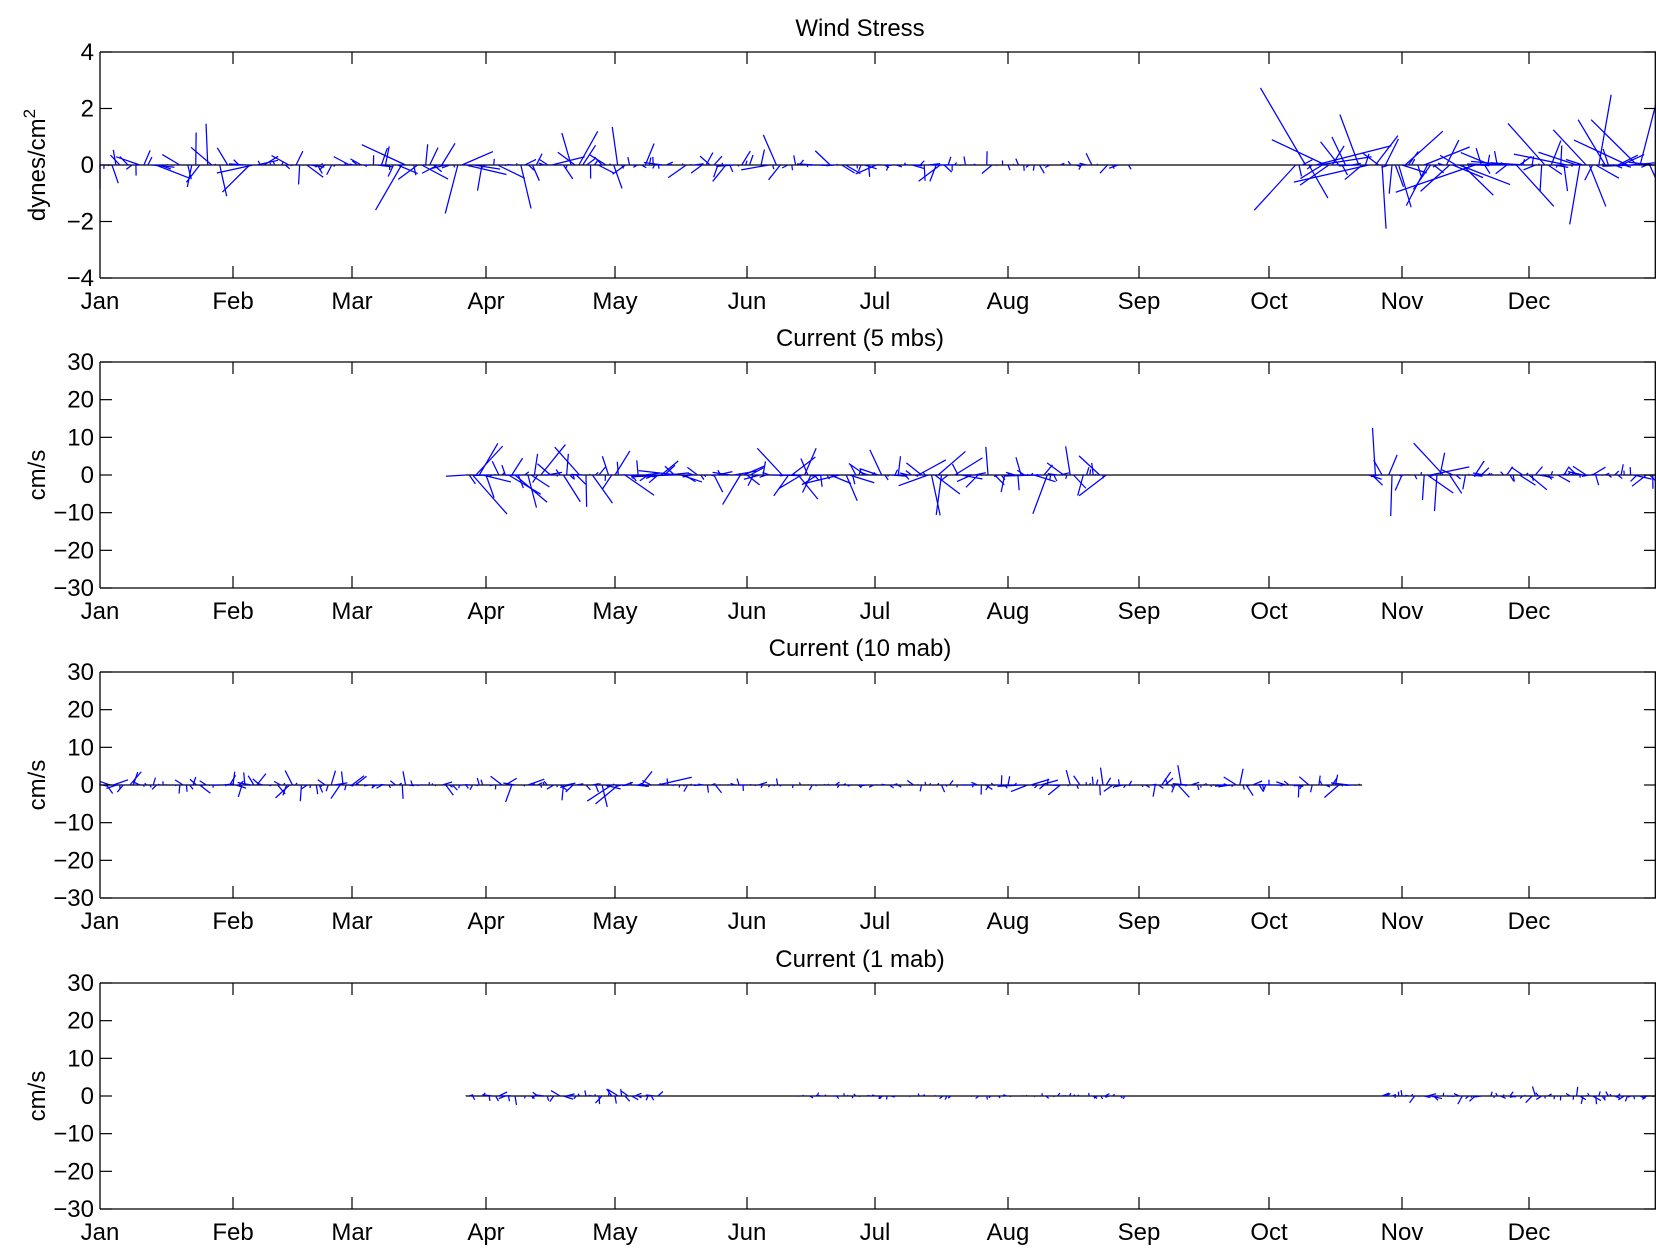 This screenshot has width=1656, height=1249. Describe the element at coordinates (87, 109) in the screenshot. I see `y-tick-label: 2` at that location.